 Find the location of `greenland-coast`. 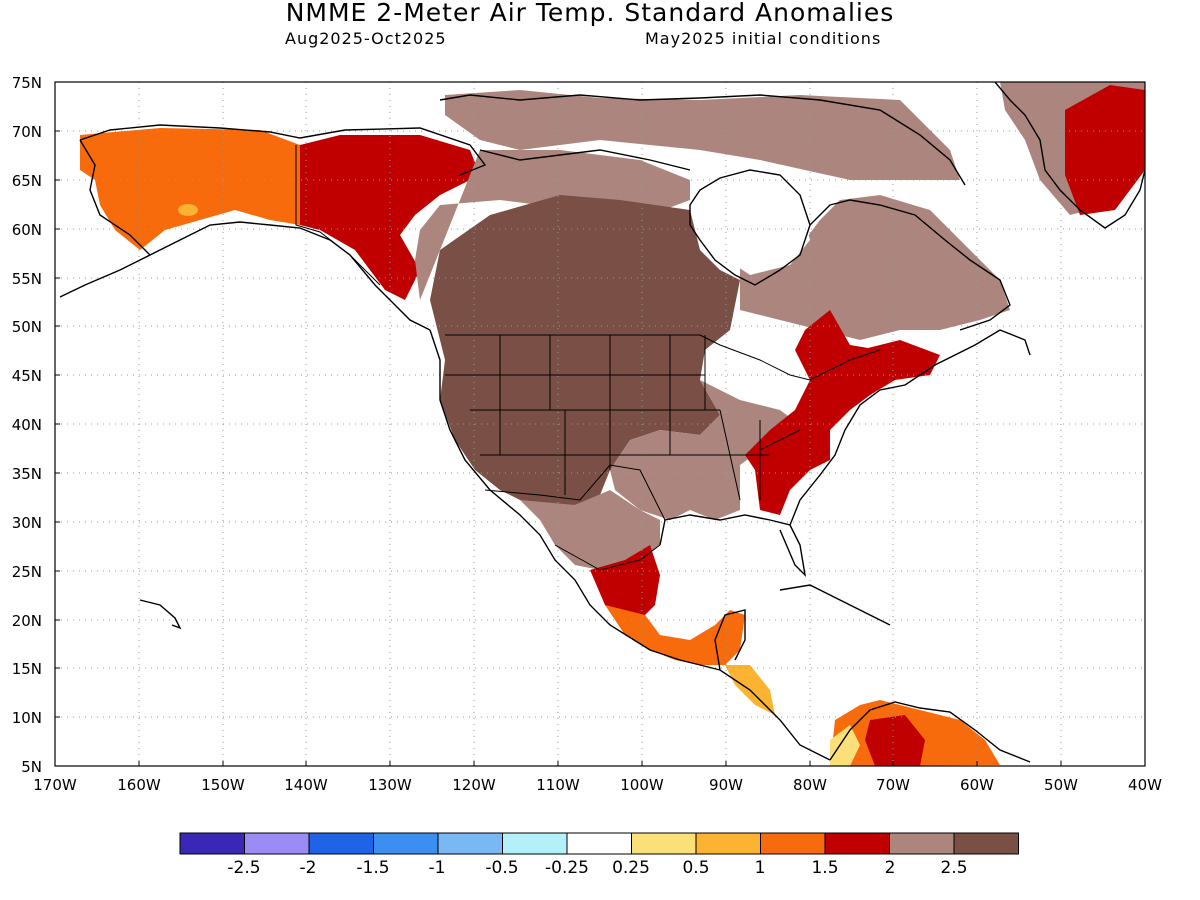

greenland-coast is located at coordinates (1069, 155).